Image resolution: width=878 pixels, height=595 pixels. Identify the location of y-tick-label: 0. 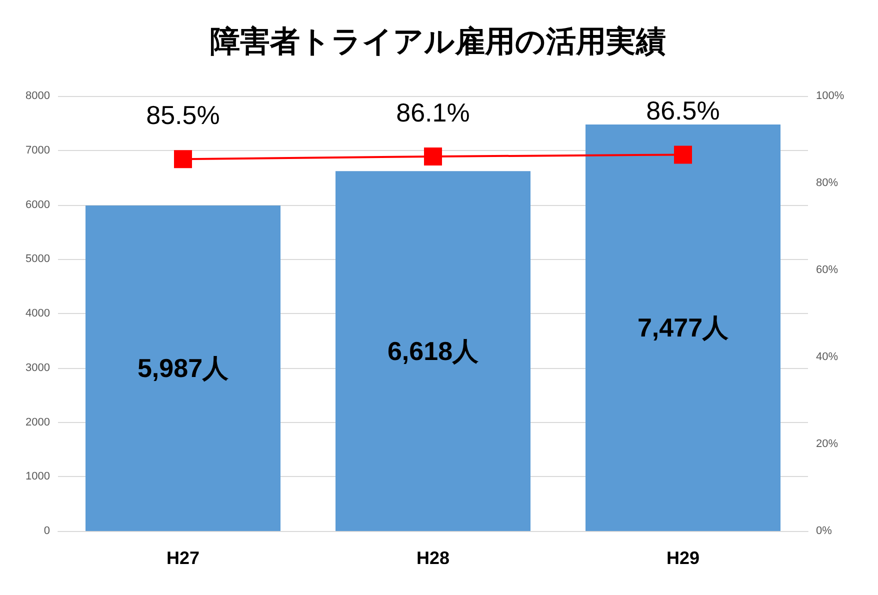
(47, 531).